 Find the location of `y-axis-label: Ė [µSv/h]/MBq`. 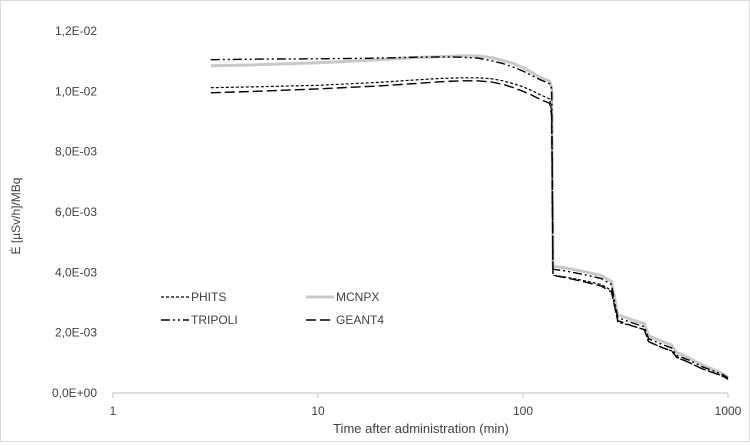

y-axis-label: Ė [µSv/h]/MBq is located at coordinates (16, 216).